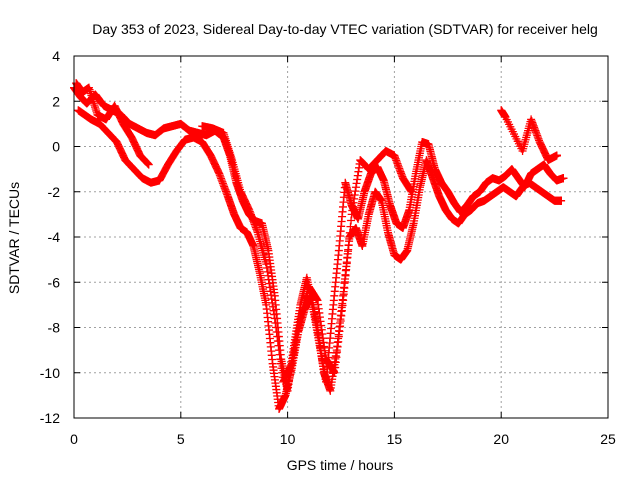 This screenshot has height=480, width=640. Describe the element at coordinates (50, 373) in the screenshot. I see `y-tick-label: -10` at that location.